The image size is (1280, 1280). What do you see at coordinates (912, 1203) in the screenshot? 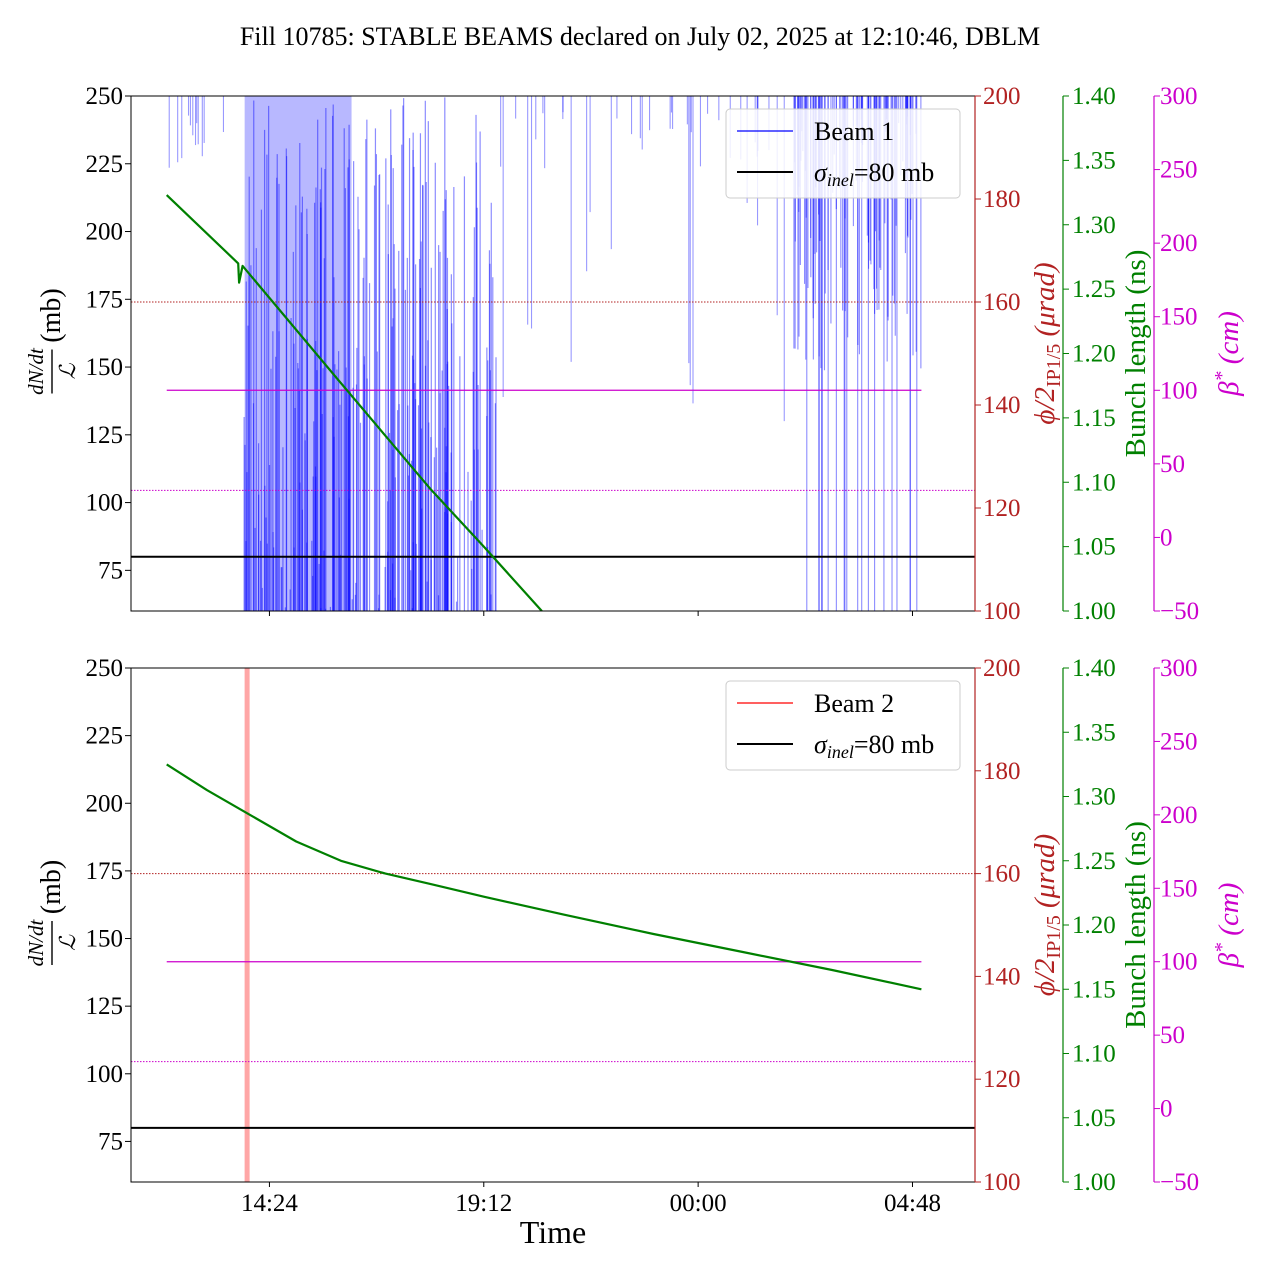
I see `x-axis-tick-label: 04:48` at bounding box center [912, 1203].